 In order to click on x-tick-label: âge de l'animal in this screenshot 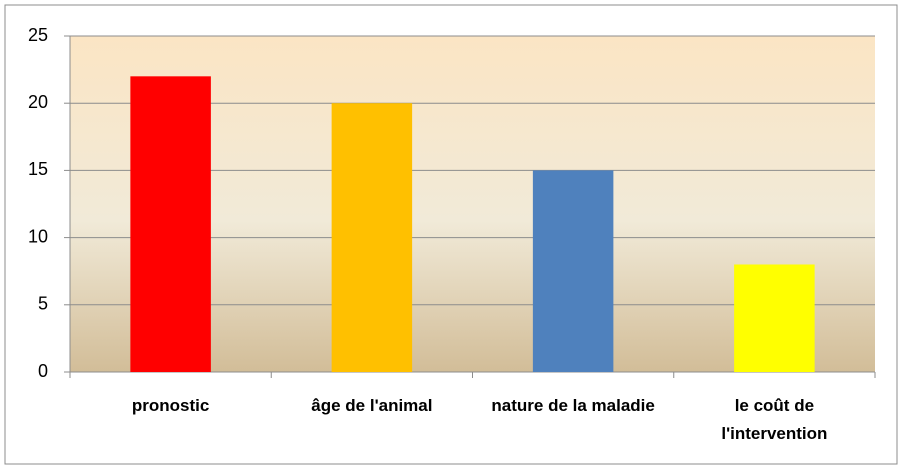, I will do `click(372, 405)`.